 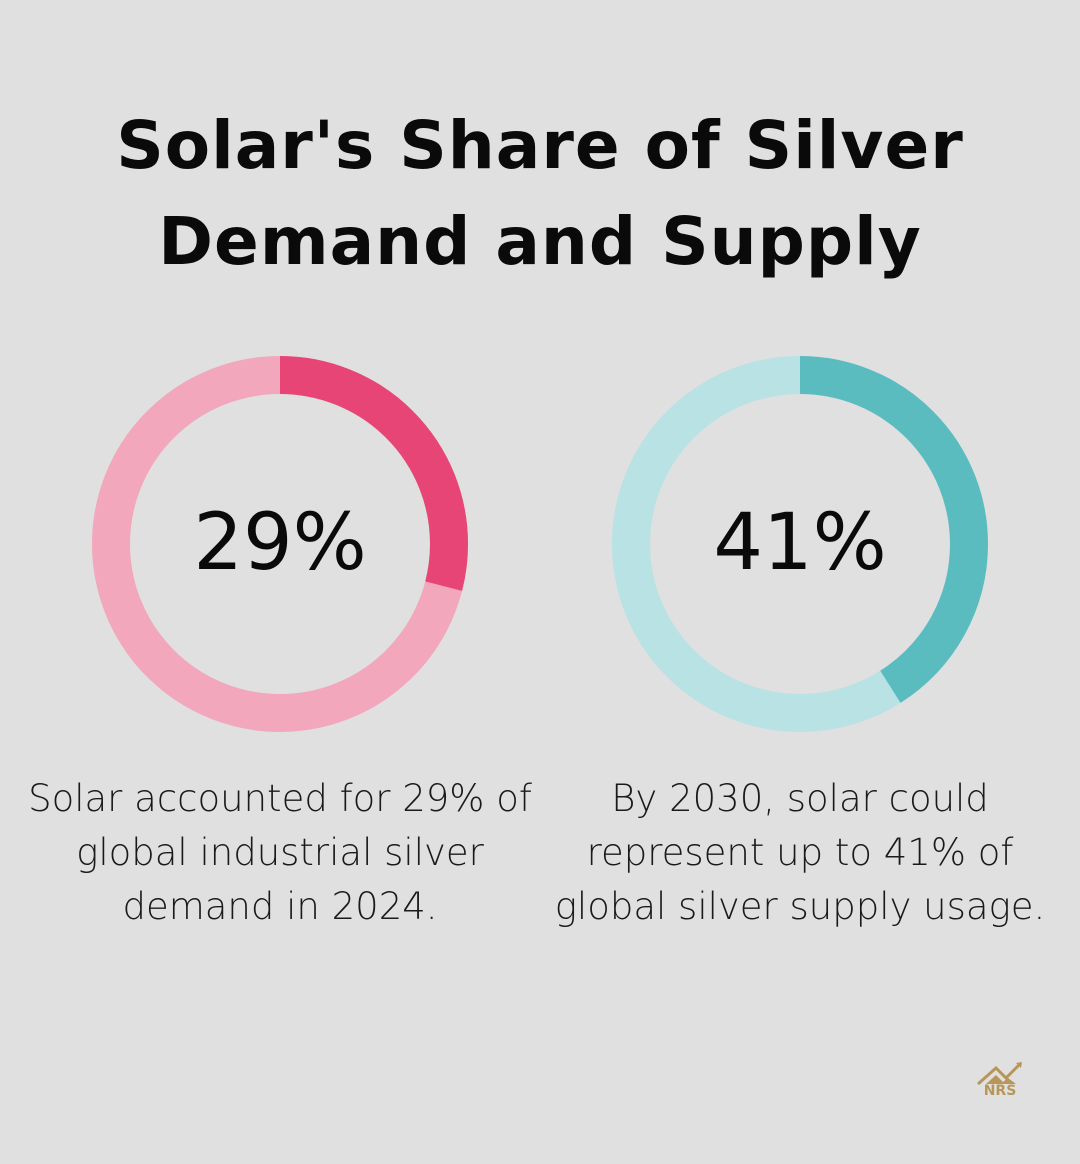 I want to click on title-line: Demand and Supply, so click(x=540, y=241).